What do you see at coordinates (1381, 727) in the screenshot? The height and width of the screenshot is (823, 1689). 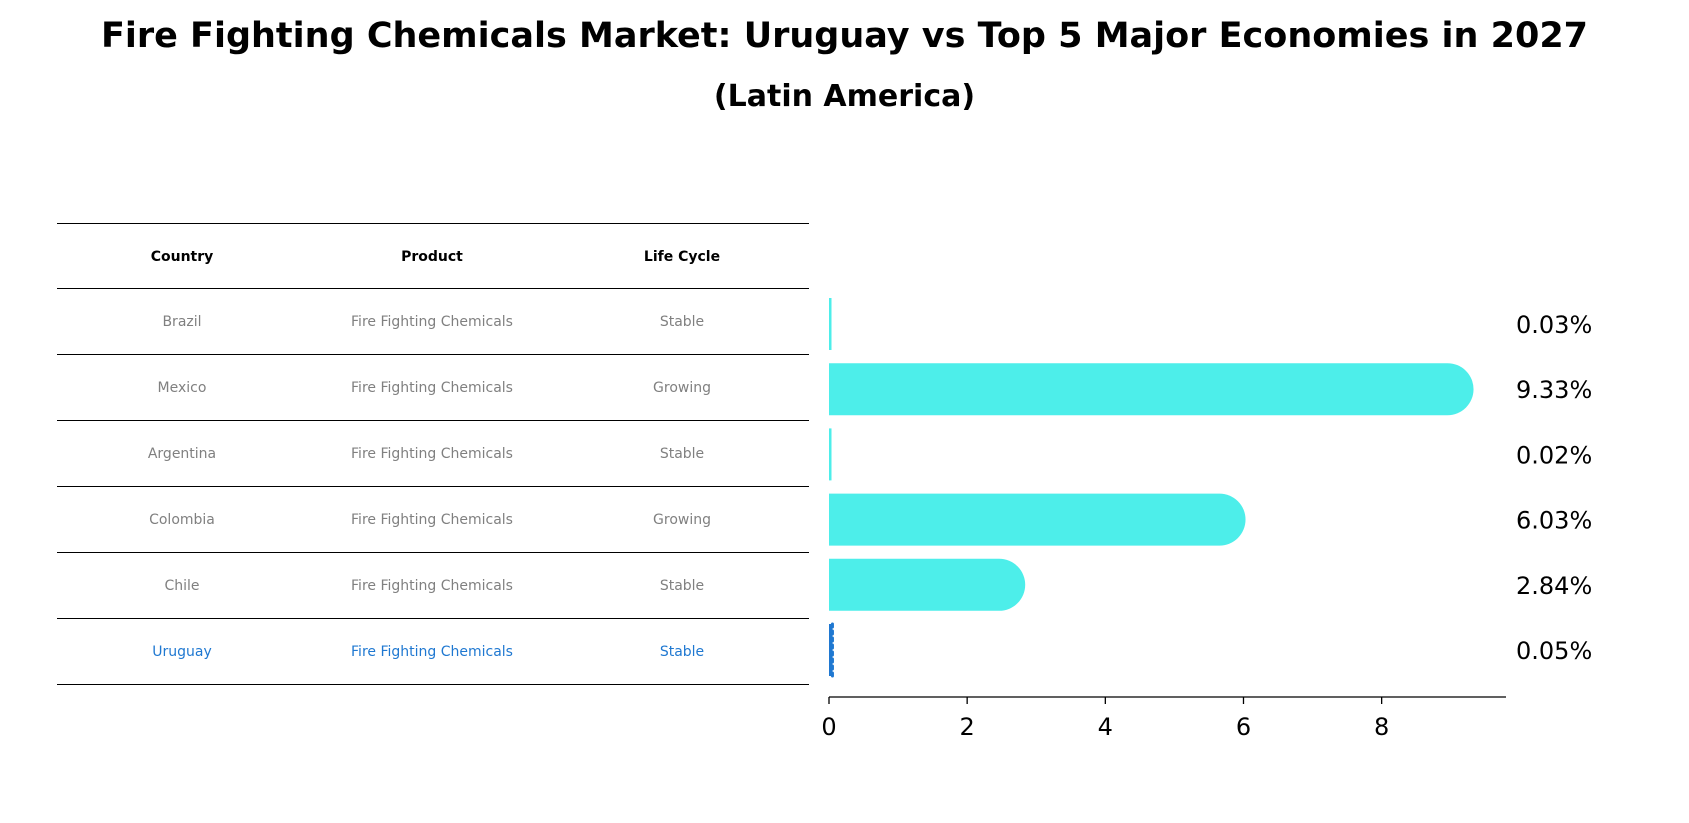 I see `x-tick-label: 8` at bounding box center [1381, 727].